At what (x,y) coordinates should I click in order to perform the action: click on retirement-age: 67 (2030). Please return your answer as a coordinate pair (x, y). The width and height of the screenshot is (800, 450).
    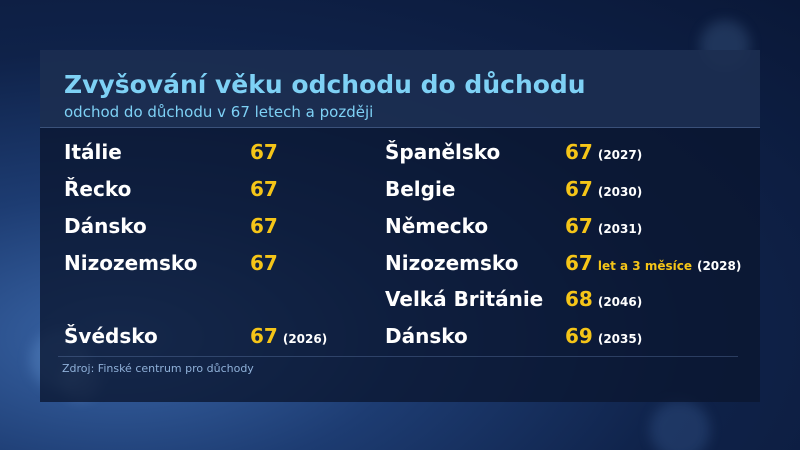
    Looking at the image, I should click on (604, 189).